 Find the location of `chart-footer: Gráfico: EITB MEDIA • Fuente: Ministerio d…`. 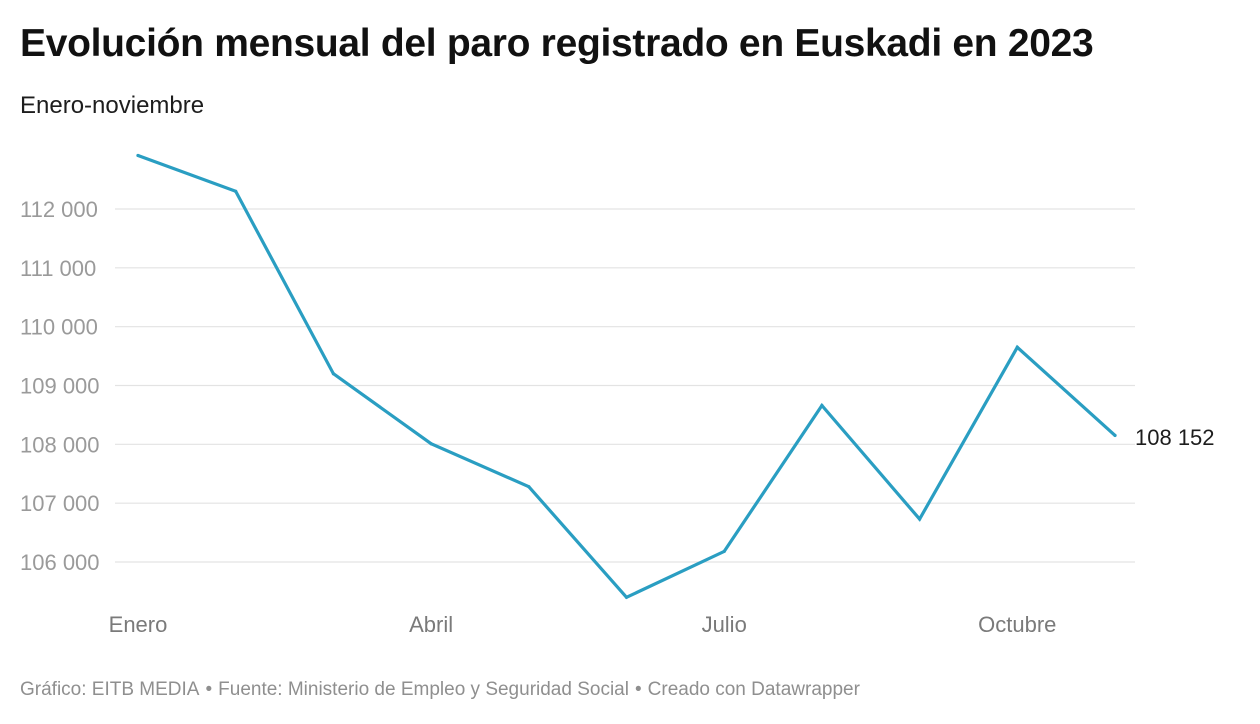

chart-footer: Gráfico: EITB MEDIA • Fuente: Ministerio d… is located at coordinates (440, 690).